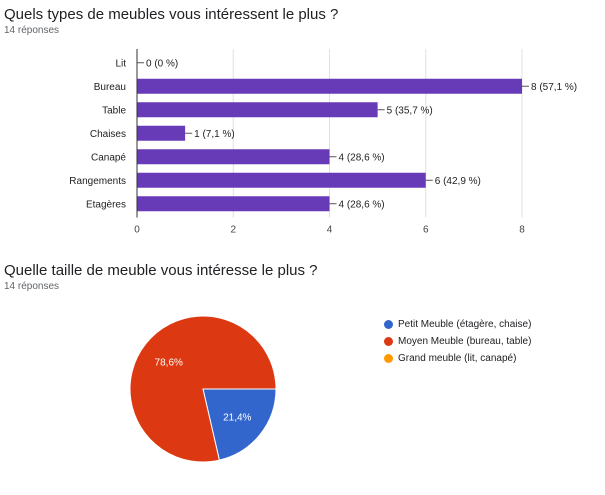 The height and width of the screenshot is (495, 605). What do you see at coordinates (237, 417) in the screenshot?
I see `slice-label-petit-meuble-etagere-chaise: 21,4%` at bounding box center [237, 417].